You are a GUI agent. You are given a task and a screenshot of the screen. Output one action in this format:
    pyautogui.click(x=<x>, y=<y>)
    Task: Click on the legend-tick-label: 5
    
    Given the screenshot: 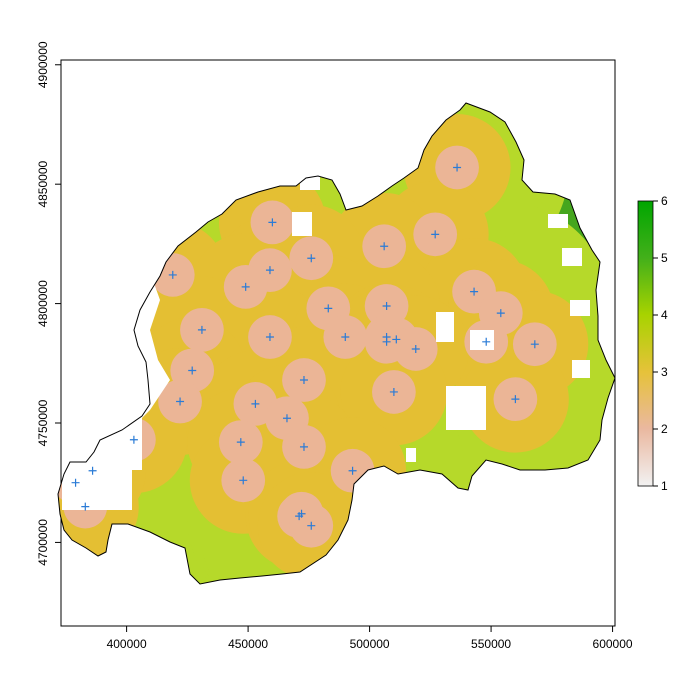 What is the action you would take?
    pyautogui.click(x=664, y=258)
    